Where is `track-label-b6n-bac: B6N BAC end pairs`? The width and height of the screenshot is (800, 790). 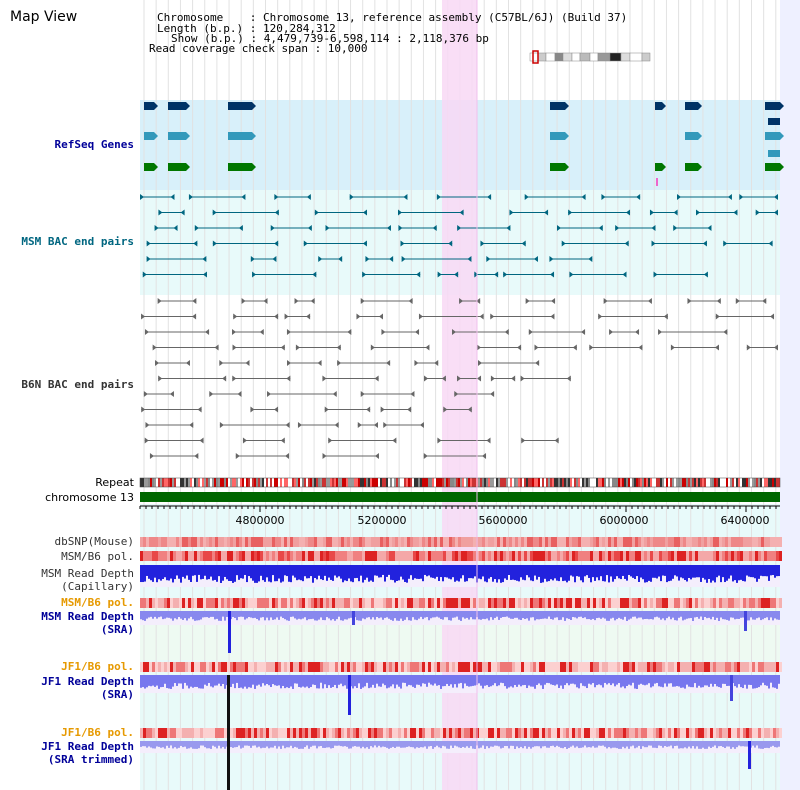
track-label-b6n-bac: B6N BAC end pairs is located at coordinates (77, 384).